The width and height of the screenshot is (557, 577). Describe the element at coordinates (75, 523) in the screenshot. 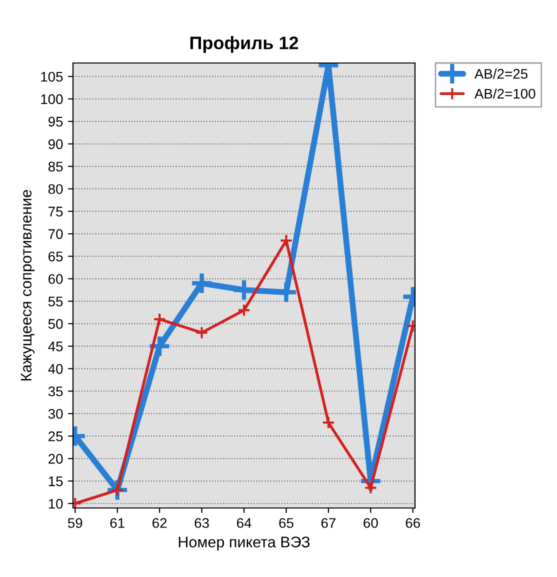

I see `x-tick-label: 59` at that location.